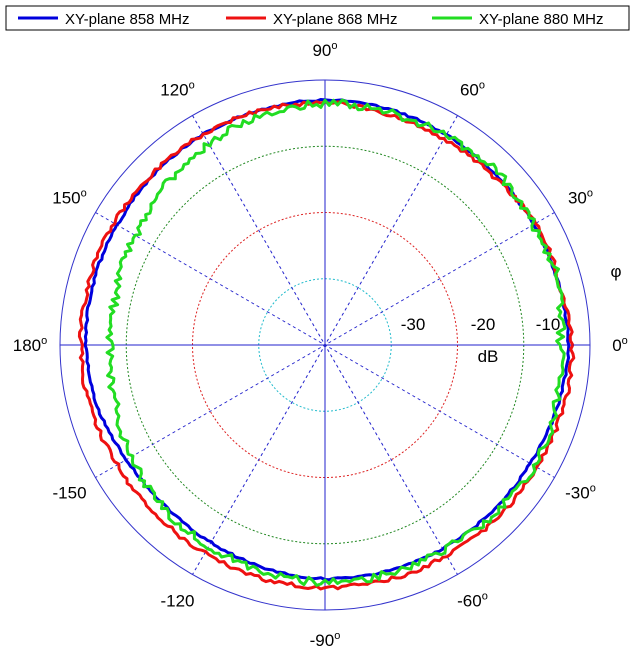 The width and height of the screenshot is (635, 646). Describe the element at coordinates (580, 493) in the screenshot. I see `angle-label-neg30: -30o` at that location.